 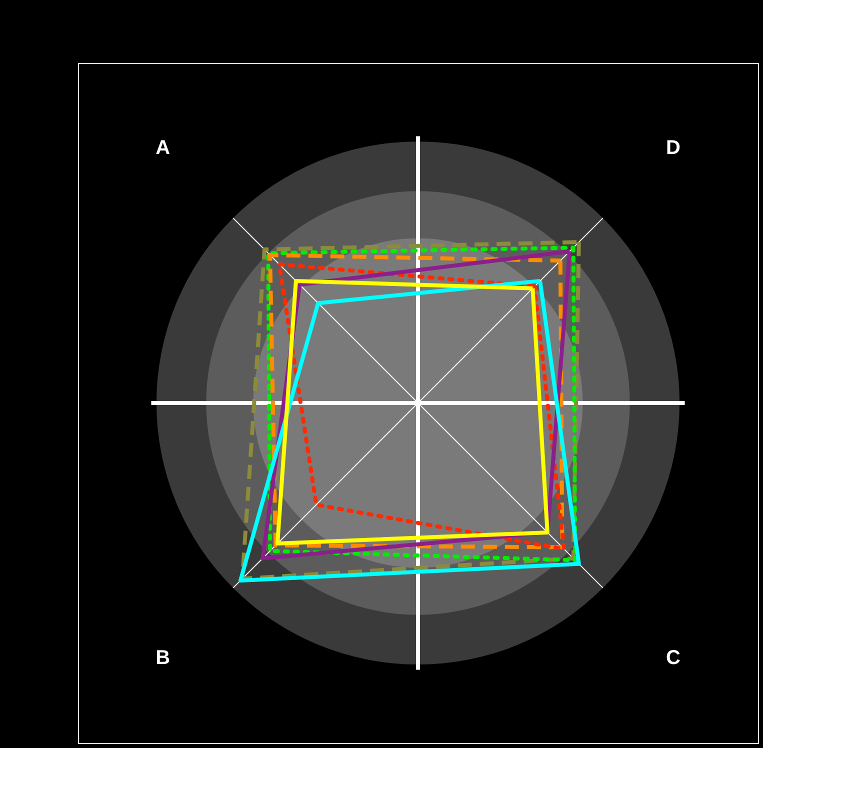 What do you see at coordinates (673, 147) in the screenshot?
I see `spoke-label: D` at bounding box center [673, 147].